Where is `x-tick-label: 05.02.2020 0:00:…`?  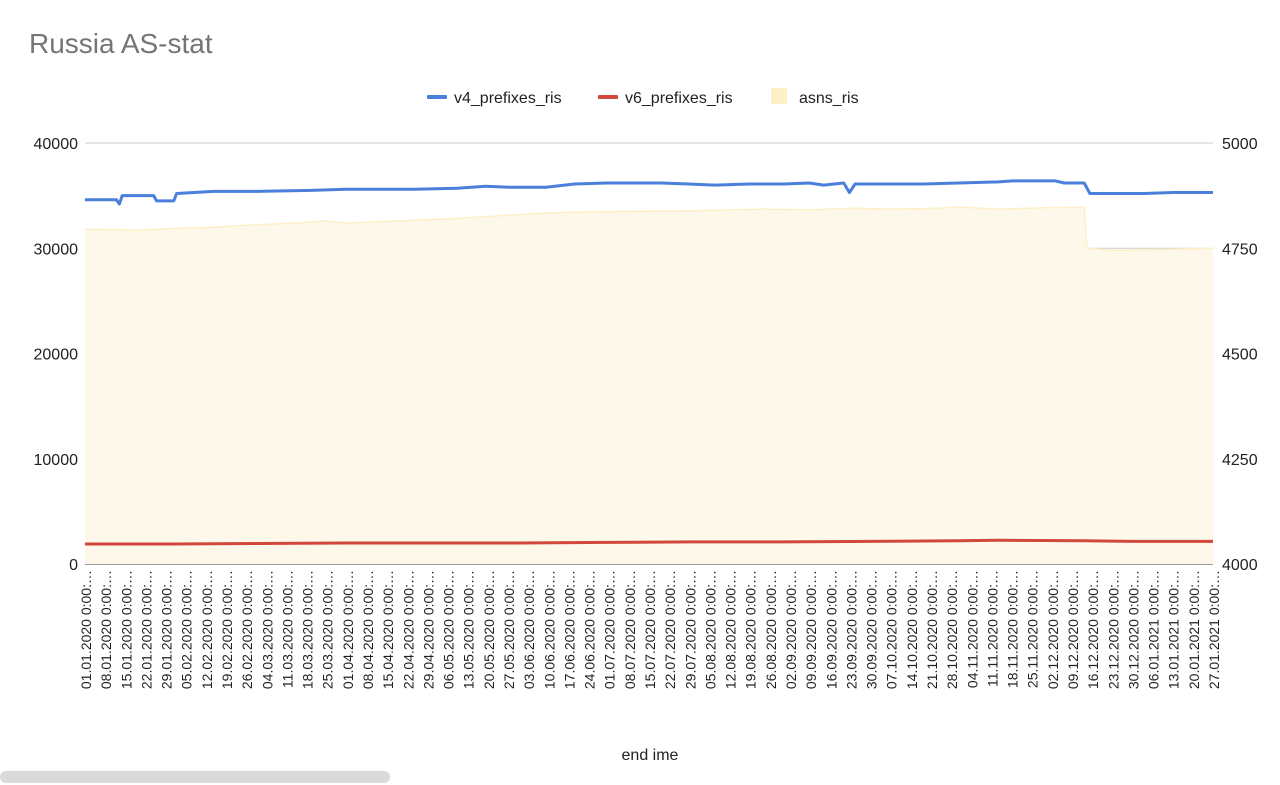
x-tick-label: 05.02.2020 0:00:… is located at coordinates (187, 629).